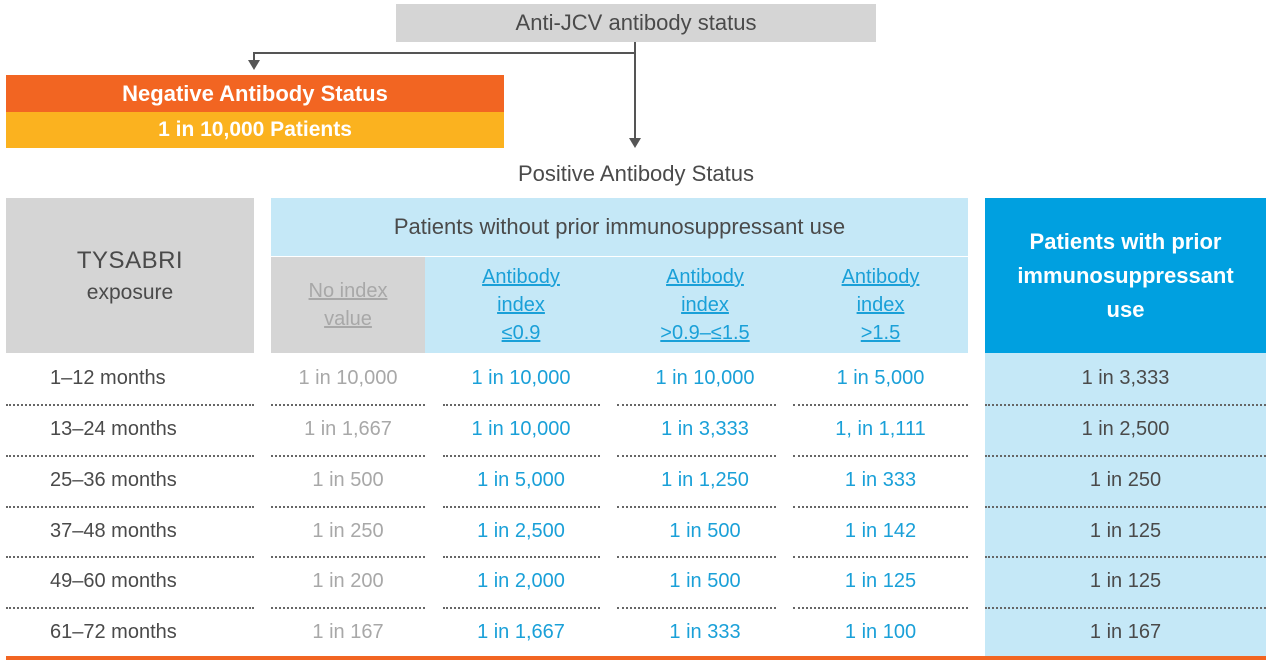 This screenshot has height=667, width=1271. Describe the element at coordinates (635, 90) in the screenshot. I see `connector-vertical-main` at that location.